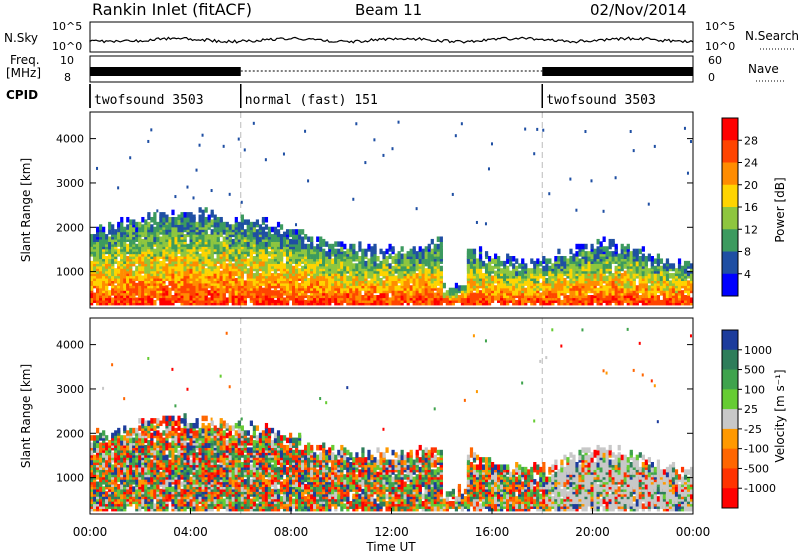  Describe the element at coordinates (25, 60) in the screenshot. I see `freq-label: Freq.` at that location.